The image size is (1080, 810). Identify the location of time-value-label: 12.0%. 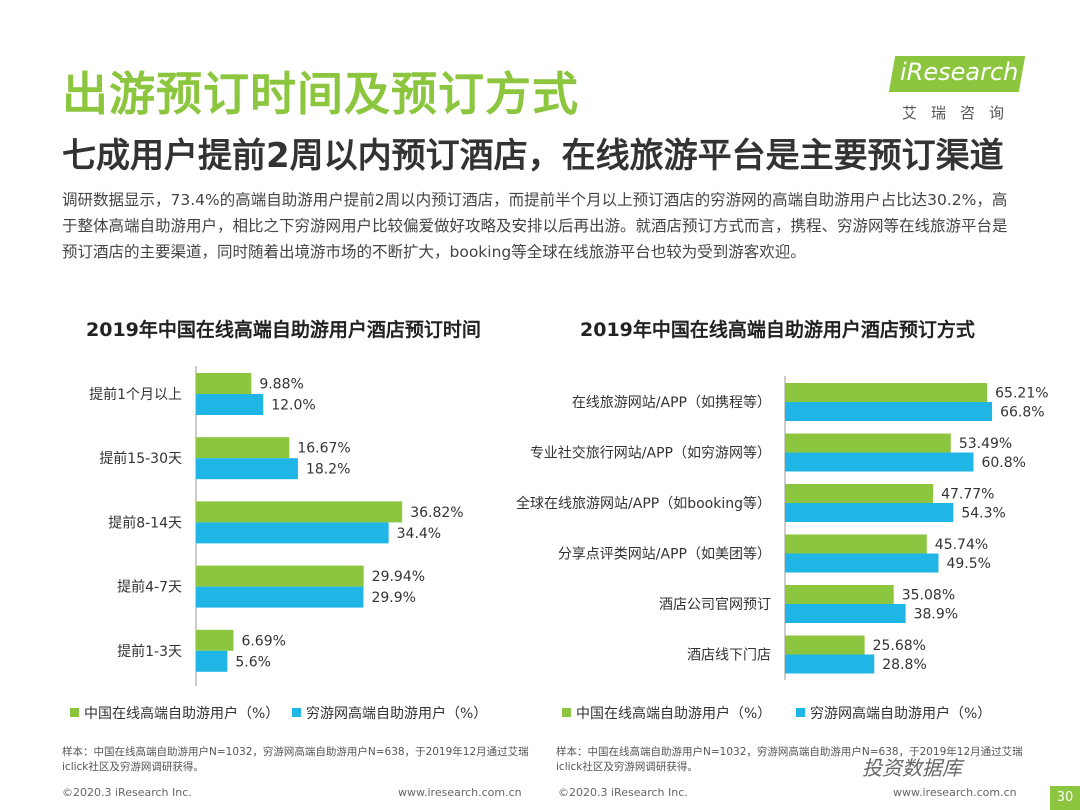
(293, 406).